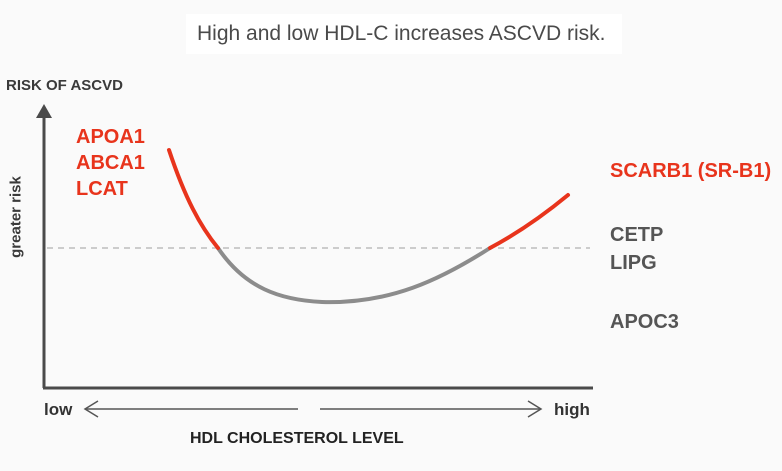 This screenshot has width=782, height=471. What do you see at coordinates (691, 171) in the screenshot?
I see `gene-label-scarb1: SCARB1 (SR-B1)` at bounding box center [691, 171].